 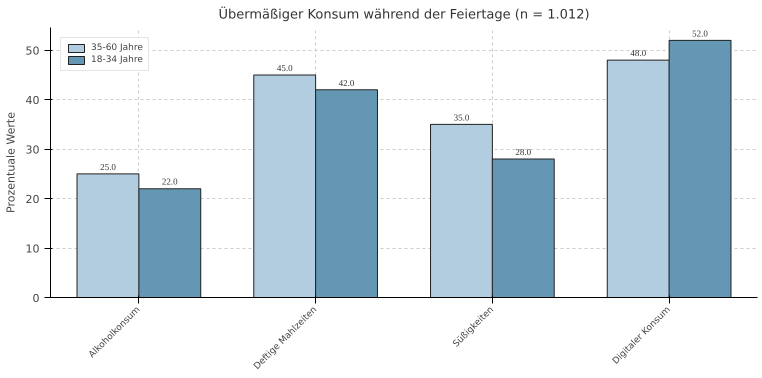 What do you see at coordinates (108, 167) in the screenshot?
I see `data-label: 25.0` at bounding box center [108, 167].